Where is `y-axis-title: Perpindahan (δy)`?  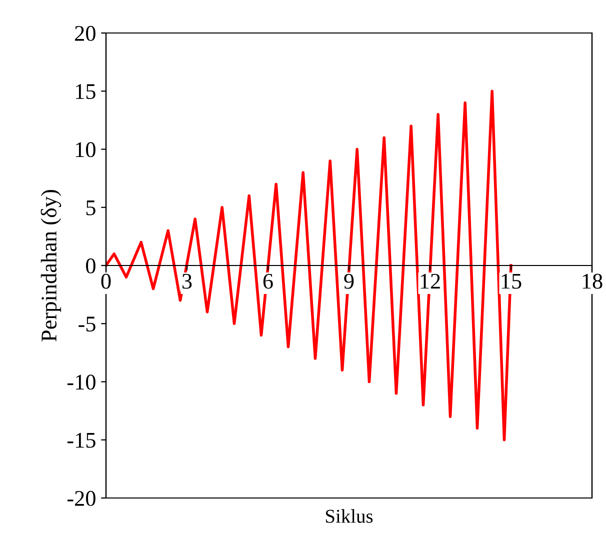
y-axis-title: Perpindahan (δy) is located at coordinates (51, 266).